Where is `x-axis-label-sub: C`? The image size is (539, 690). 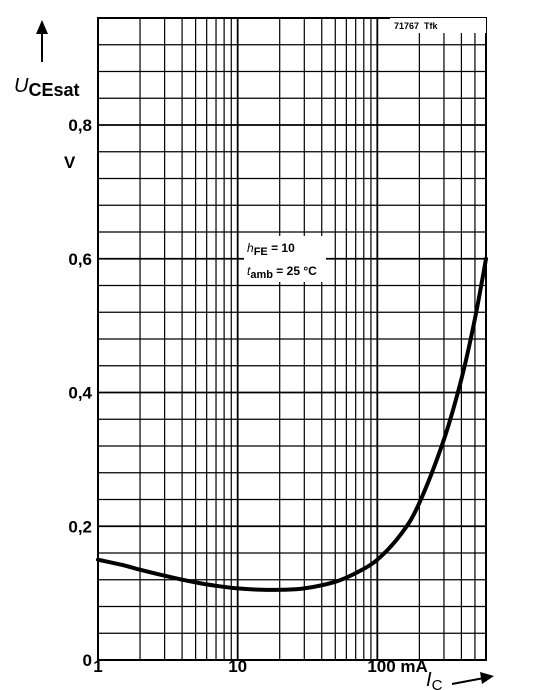
x-axis-label-sub: C is located at coordinates (437, 683).